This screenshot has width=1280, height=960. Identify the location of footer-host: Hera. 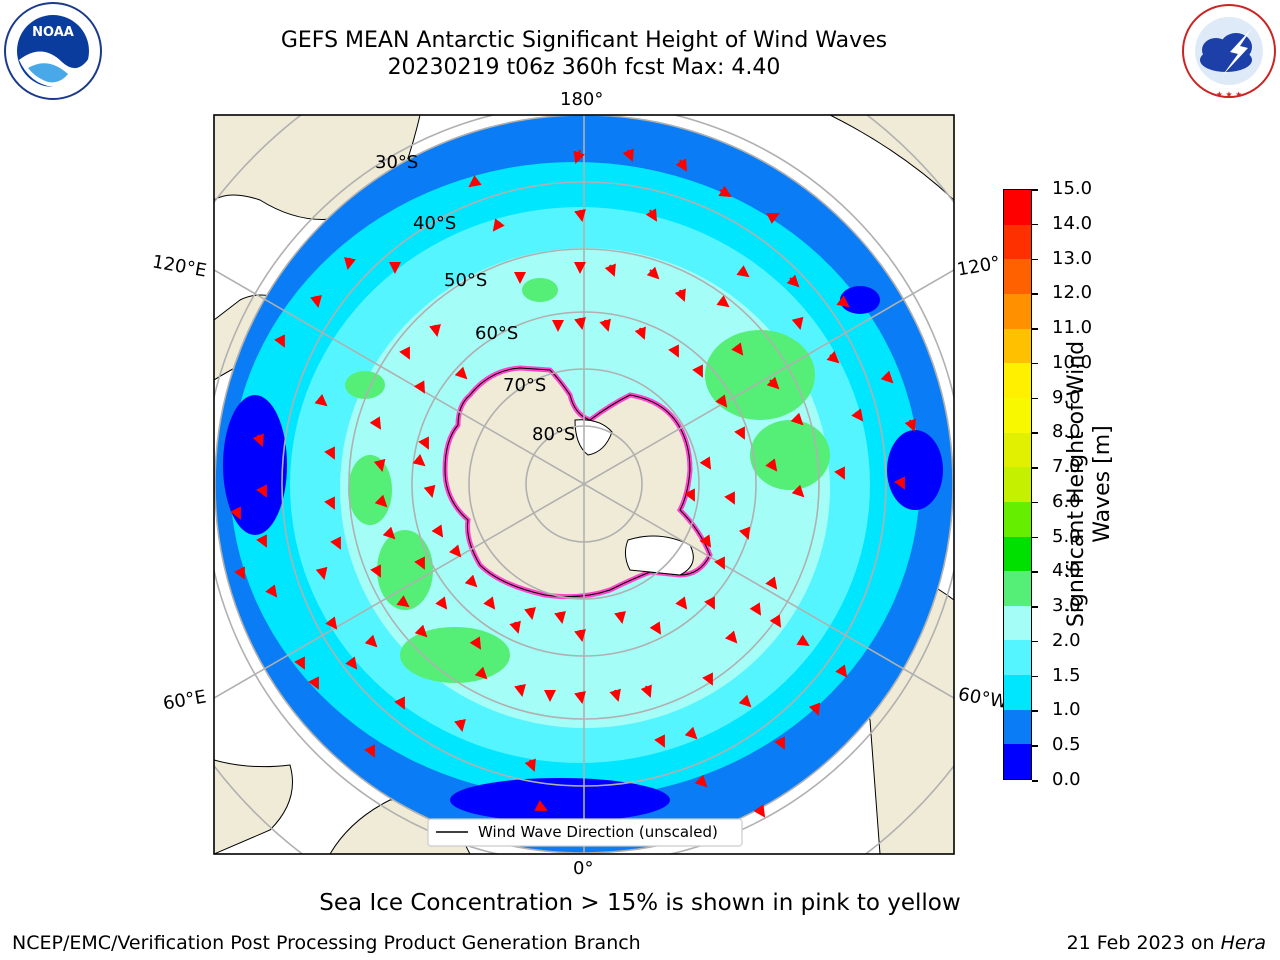
(1243, 943).